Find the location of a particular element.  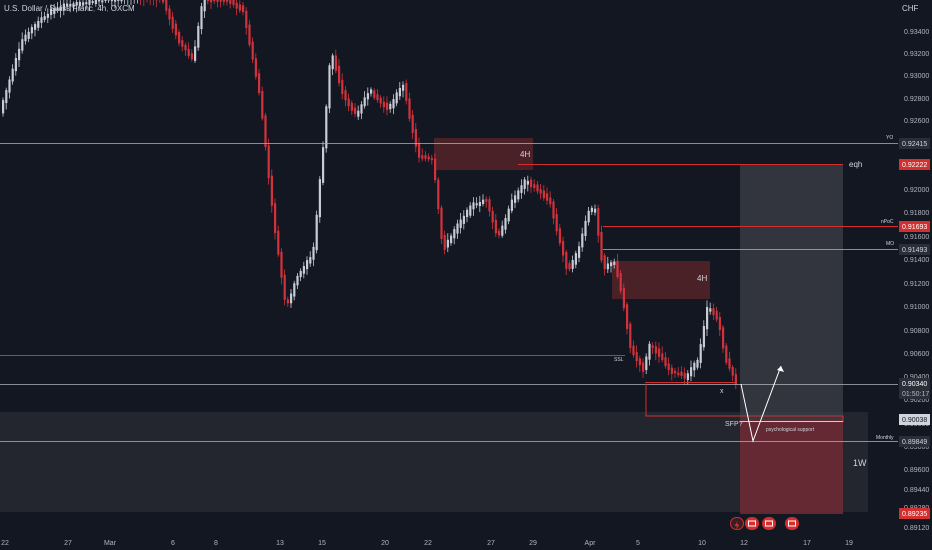

projection-path is located at coordinates (761, 404).